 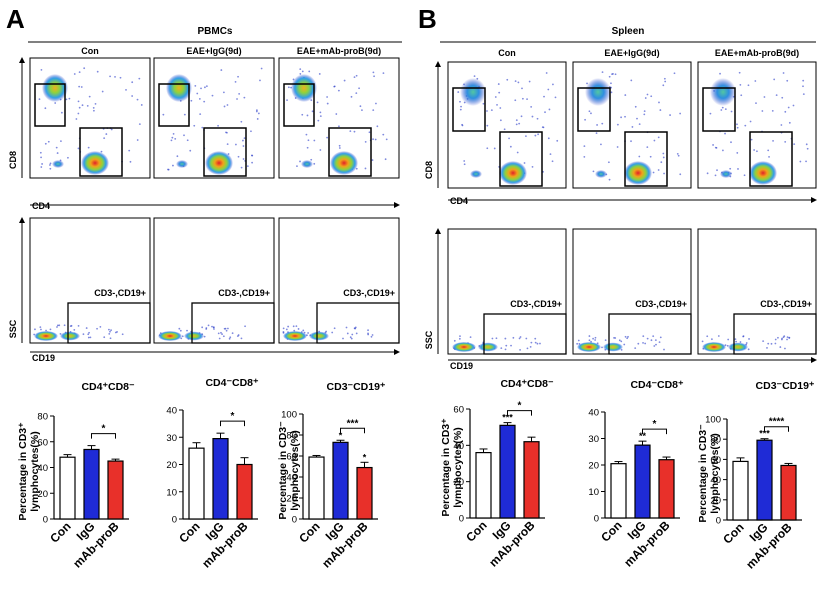 What do you see at coordinates (295, 470) in the screenshot?
I see `y-axis-label-line2: lymphocytes(%)` at bounding box center [295, 470].